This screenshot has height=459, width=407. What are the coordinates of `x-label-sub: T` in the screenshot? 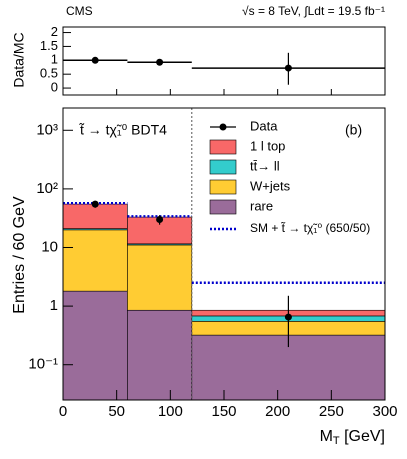 It's located at (336, 441).